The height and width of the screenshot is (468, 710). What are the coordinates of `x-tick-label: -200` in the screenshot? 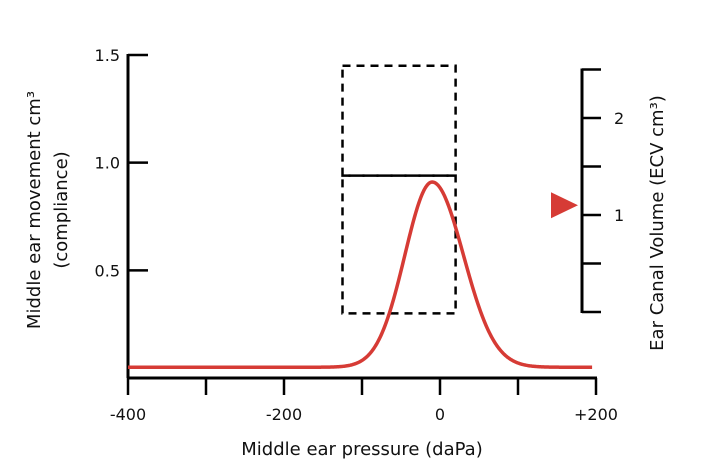 It's located at (284, 414).